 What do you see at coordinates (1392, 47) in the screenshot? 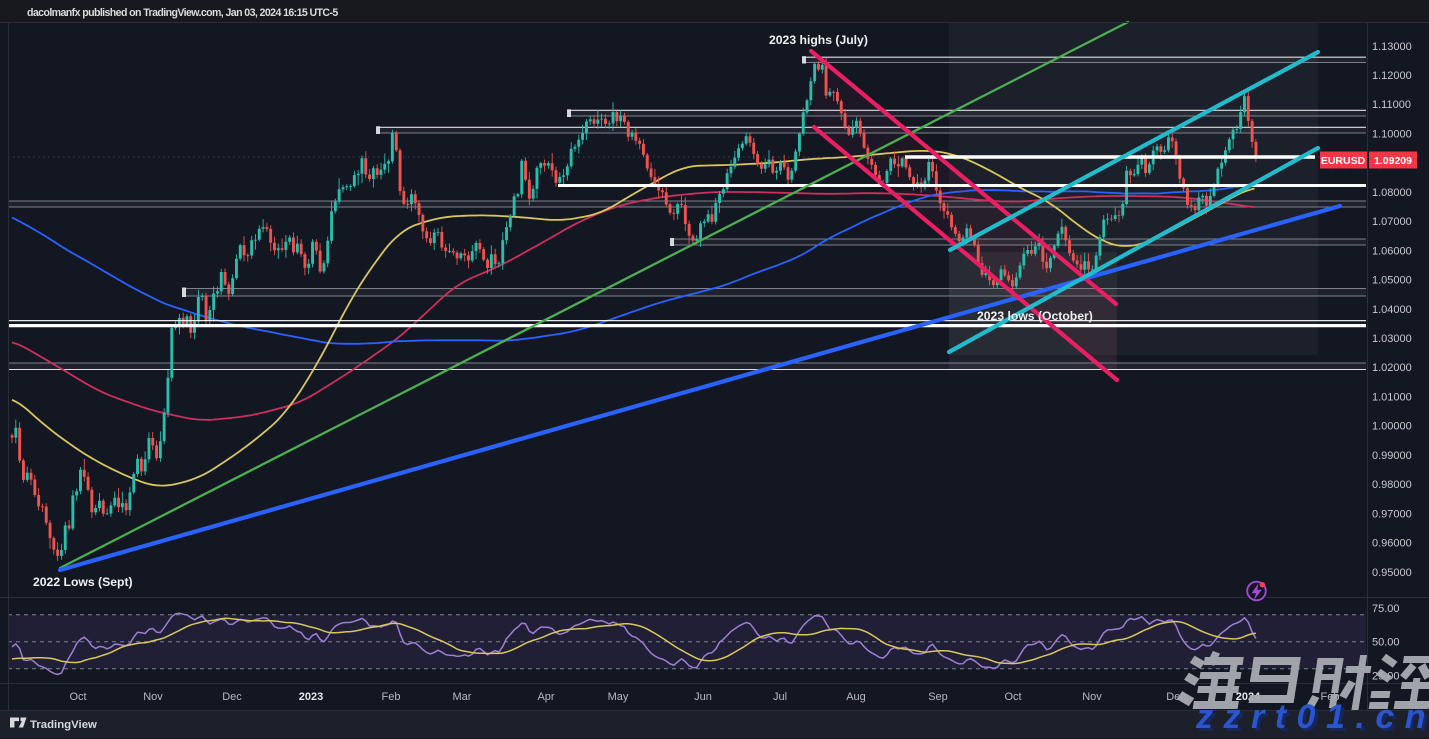
I see `svg-text: 1.13000` at bounding box center [1392, 47].